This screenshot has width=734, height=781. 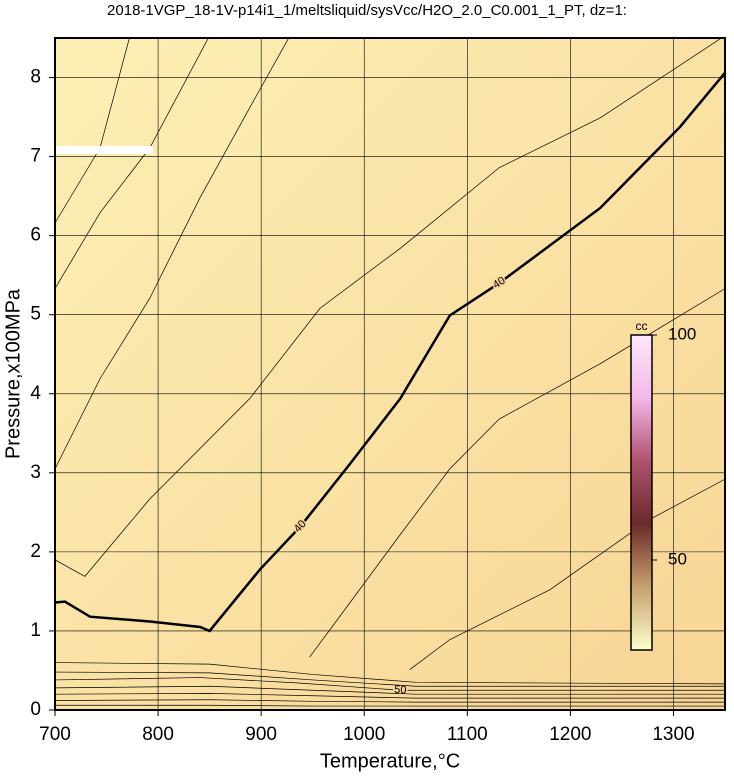 What do you see at coordinates (390, 761) in the screenshot?
I see `x-axis-label: Temperature,°C` at bounding box center [390, 761].